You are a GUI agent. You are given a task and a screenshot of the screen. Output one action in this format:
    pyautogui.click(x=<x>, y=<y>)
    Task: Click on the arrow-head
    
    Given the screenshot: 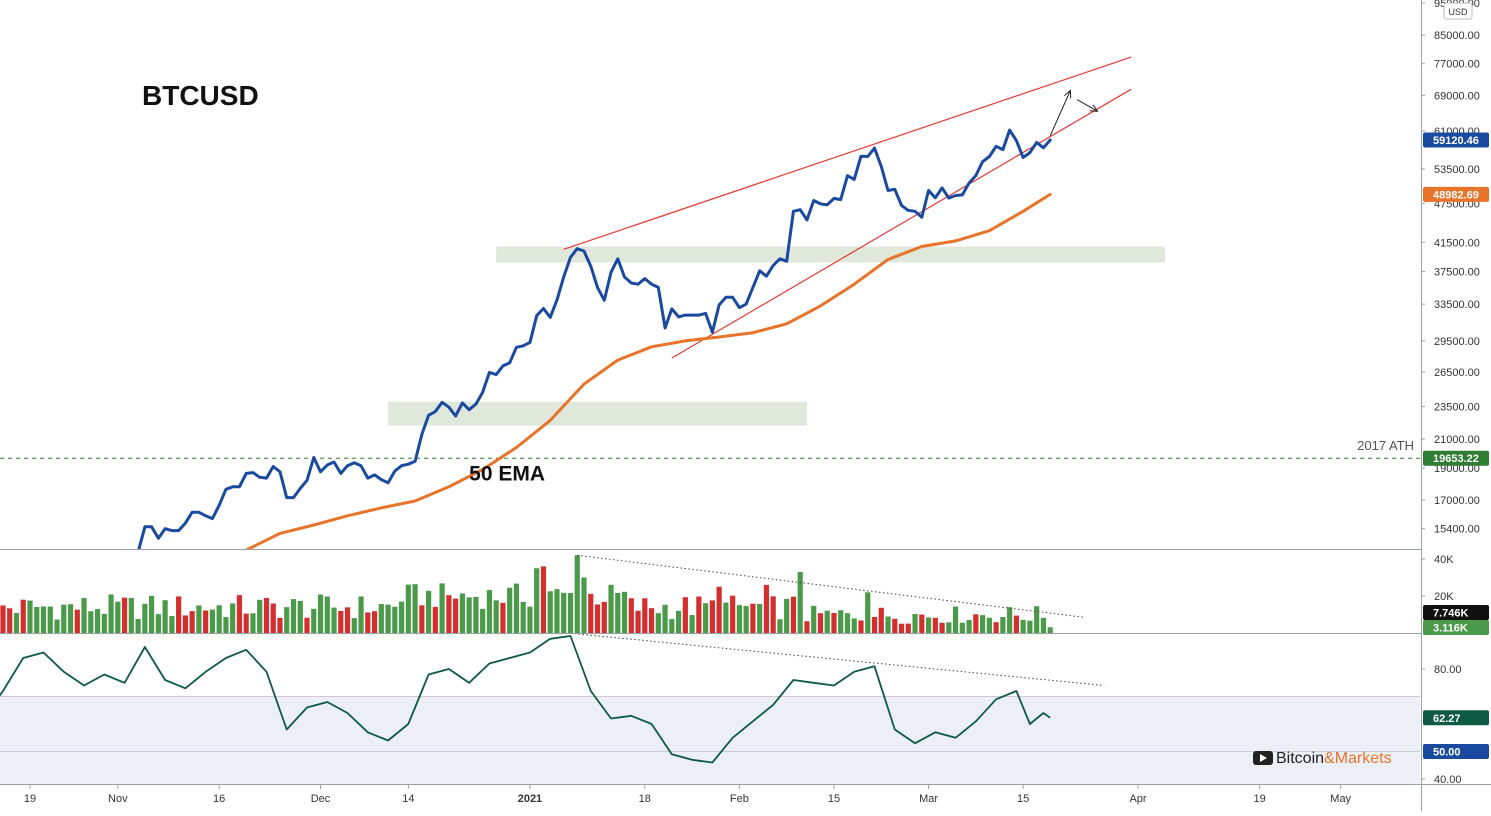 What is the action you would take?
    pyautogui.click(x=1094, y=108)
    